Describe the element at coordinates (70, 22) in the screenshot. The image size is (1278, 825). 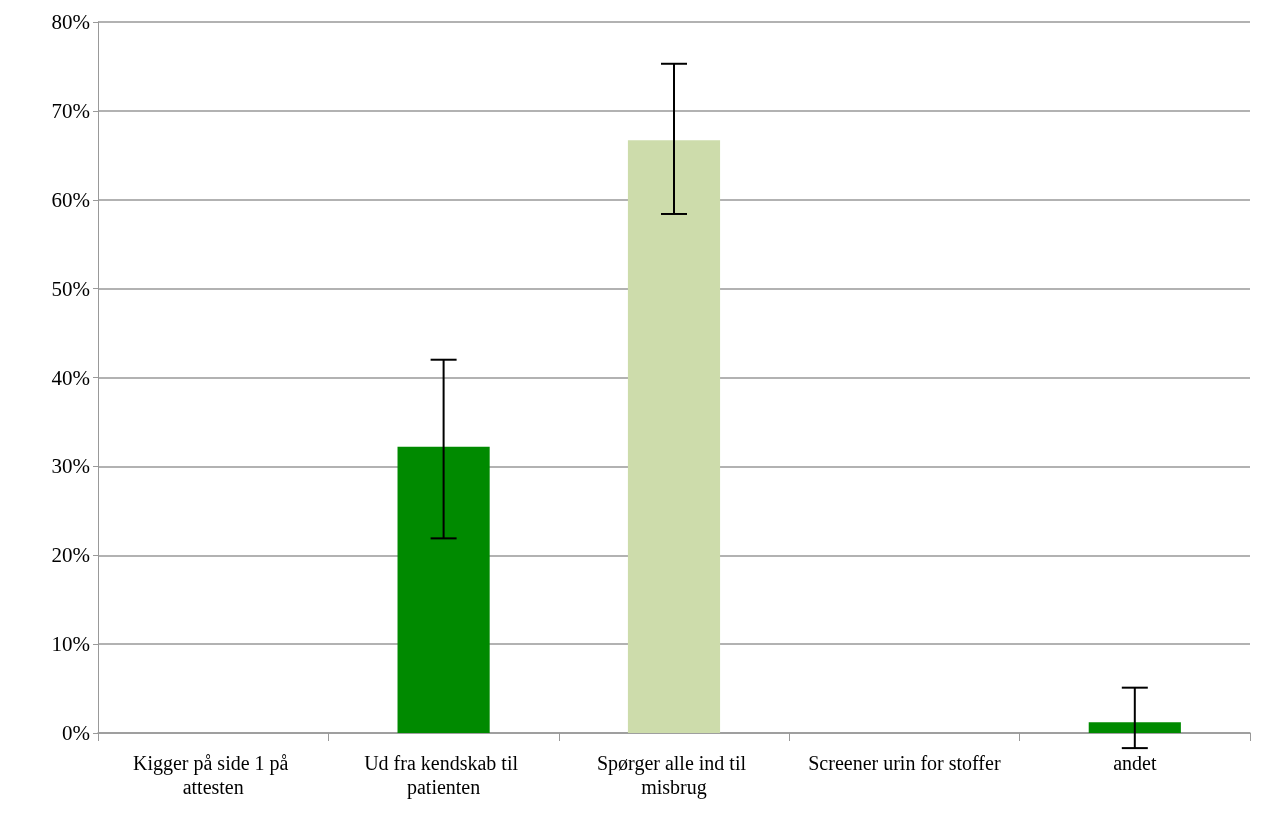
I see `y-tick-label: 80%` at that location.